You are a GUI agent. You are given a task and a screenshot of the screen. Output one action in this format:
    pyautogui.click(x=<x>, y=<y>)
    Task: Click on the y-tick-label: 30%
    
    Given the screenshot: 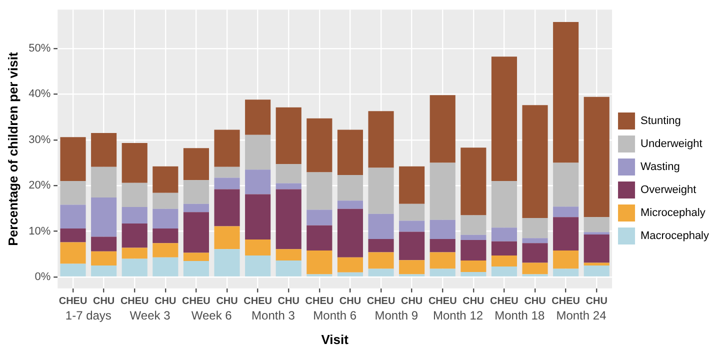 What is the action you would take?
    pyautogui.click(x=39, y=140)
    